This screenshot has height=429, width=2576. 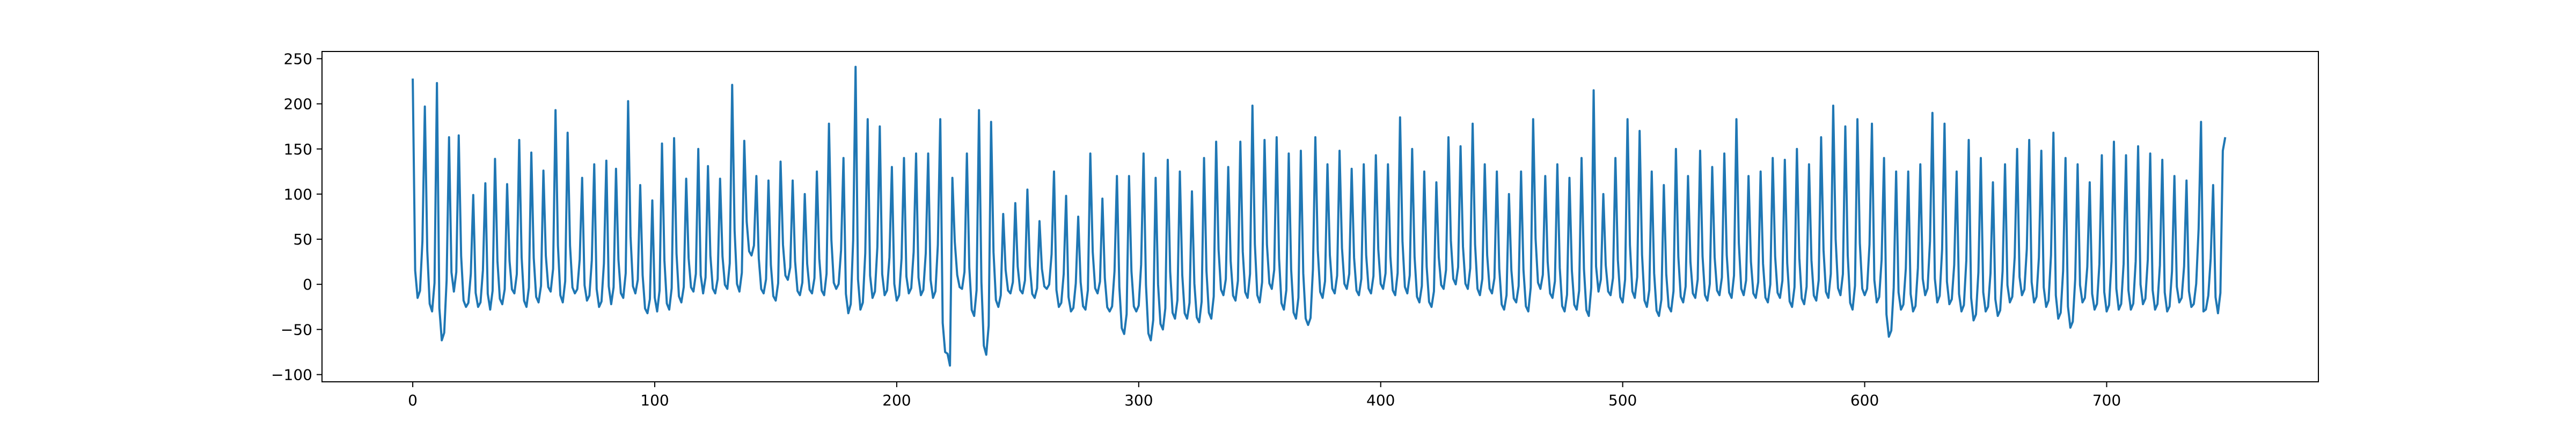 I want to click on y-tick-label: 100, so click(x=298, y=194).